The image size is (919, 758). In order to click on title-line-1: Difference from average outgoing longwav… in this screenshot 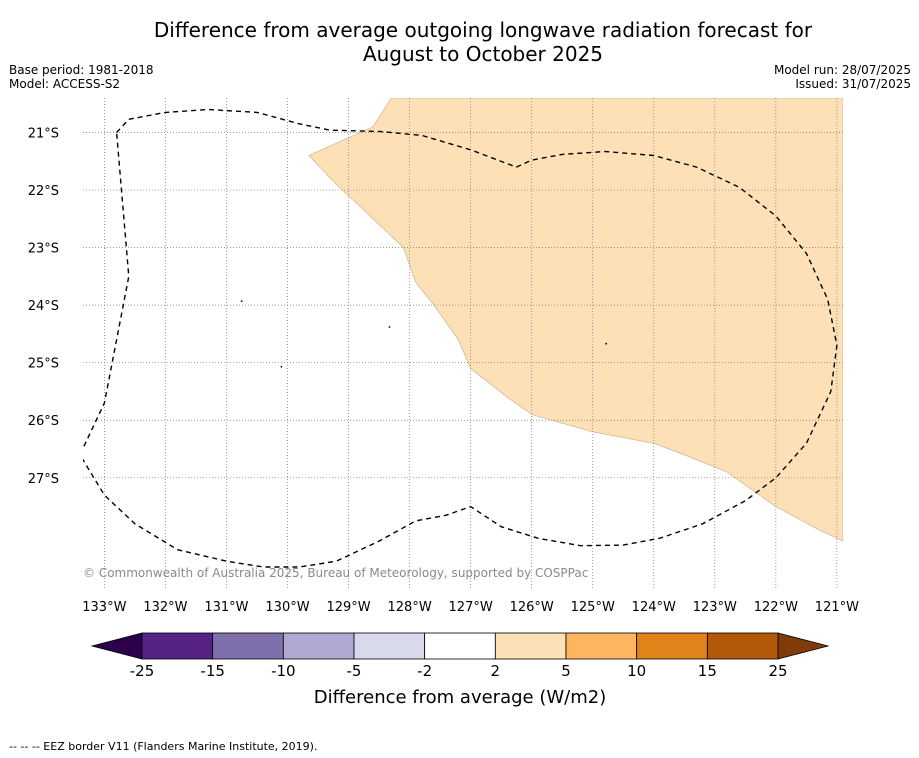, I will do `click(483, 30)`.